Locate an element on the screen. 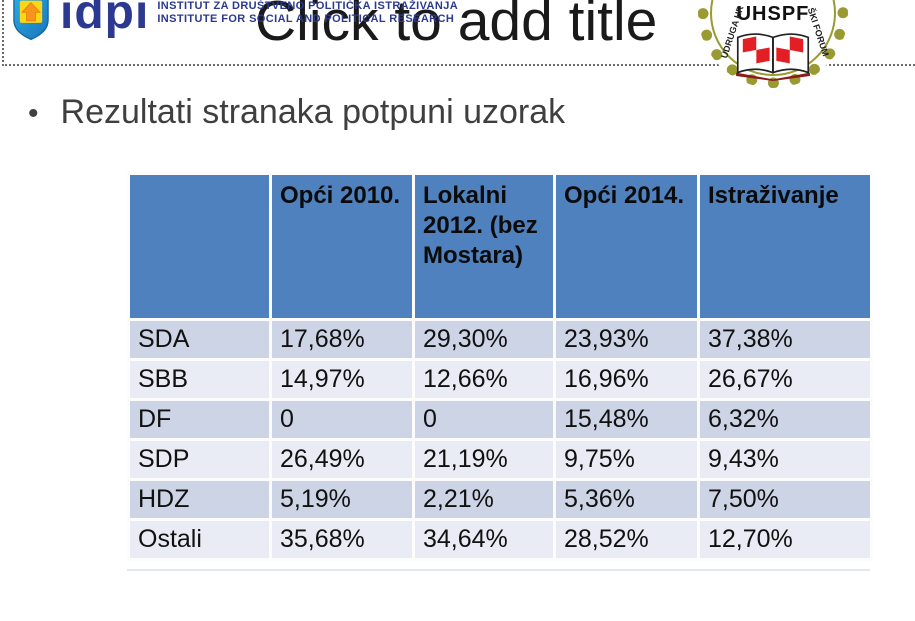  title-placeholder is located at coordinates (458, 33).